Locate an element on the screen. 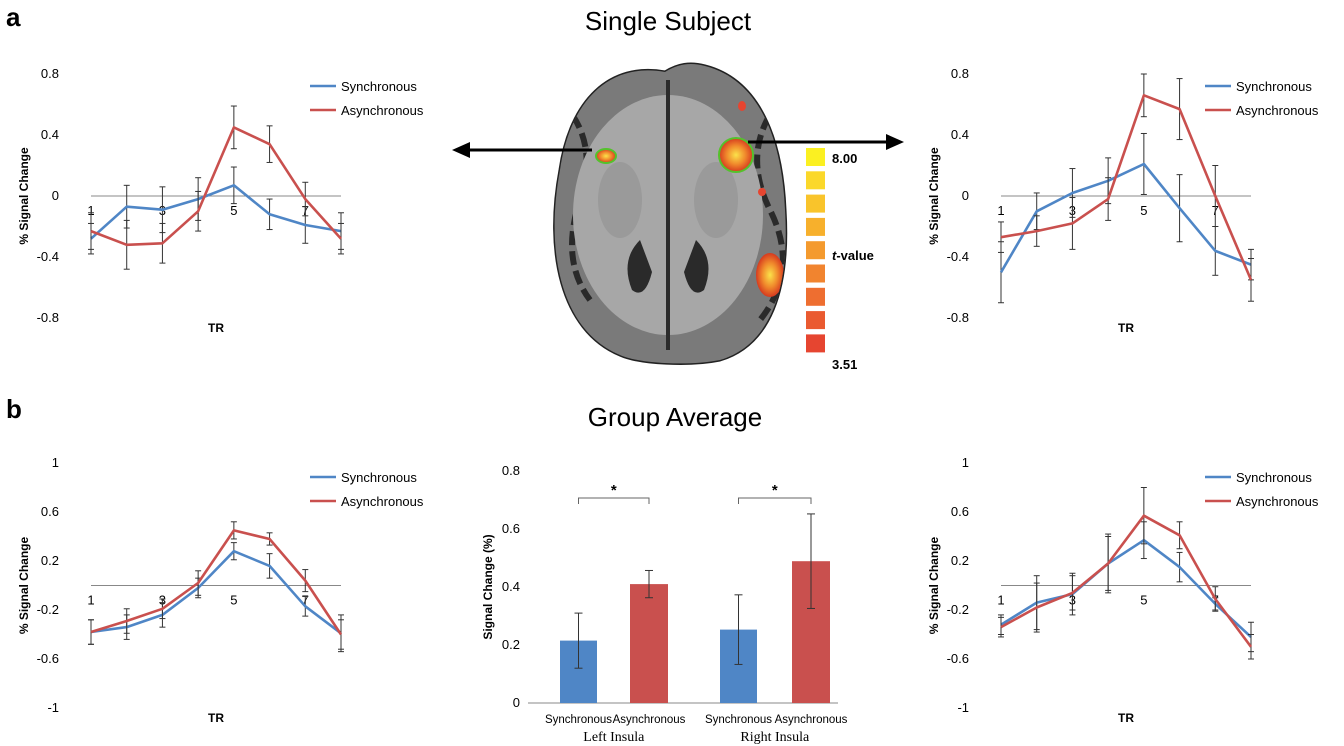 The width and height of the screenshot is (1344, 746). brain-mri-image is located at coordinates (670, 213).